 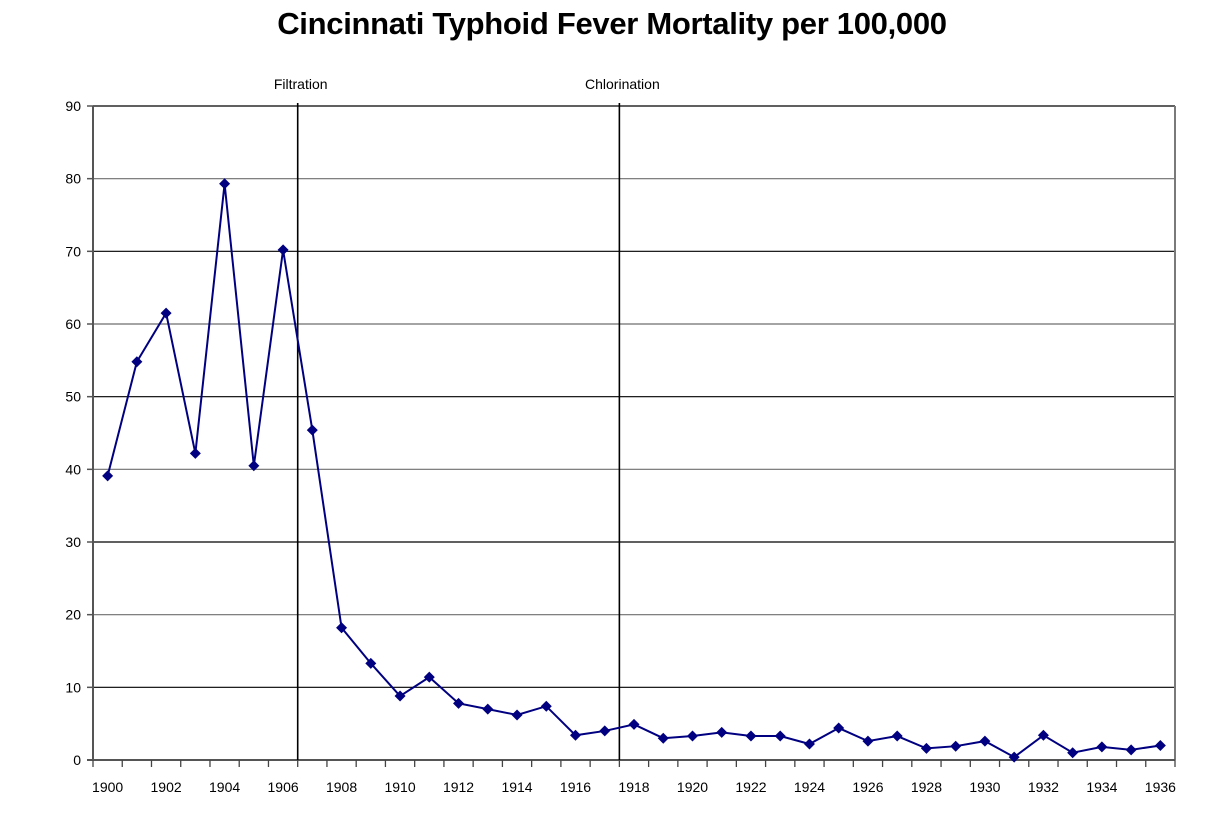 I want to click on y-tick-label: 20, so click(x=73, y=615).